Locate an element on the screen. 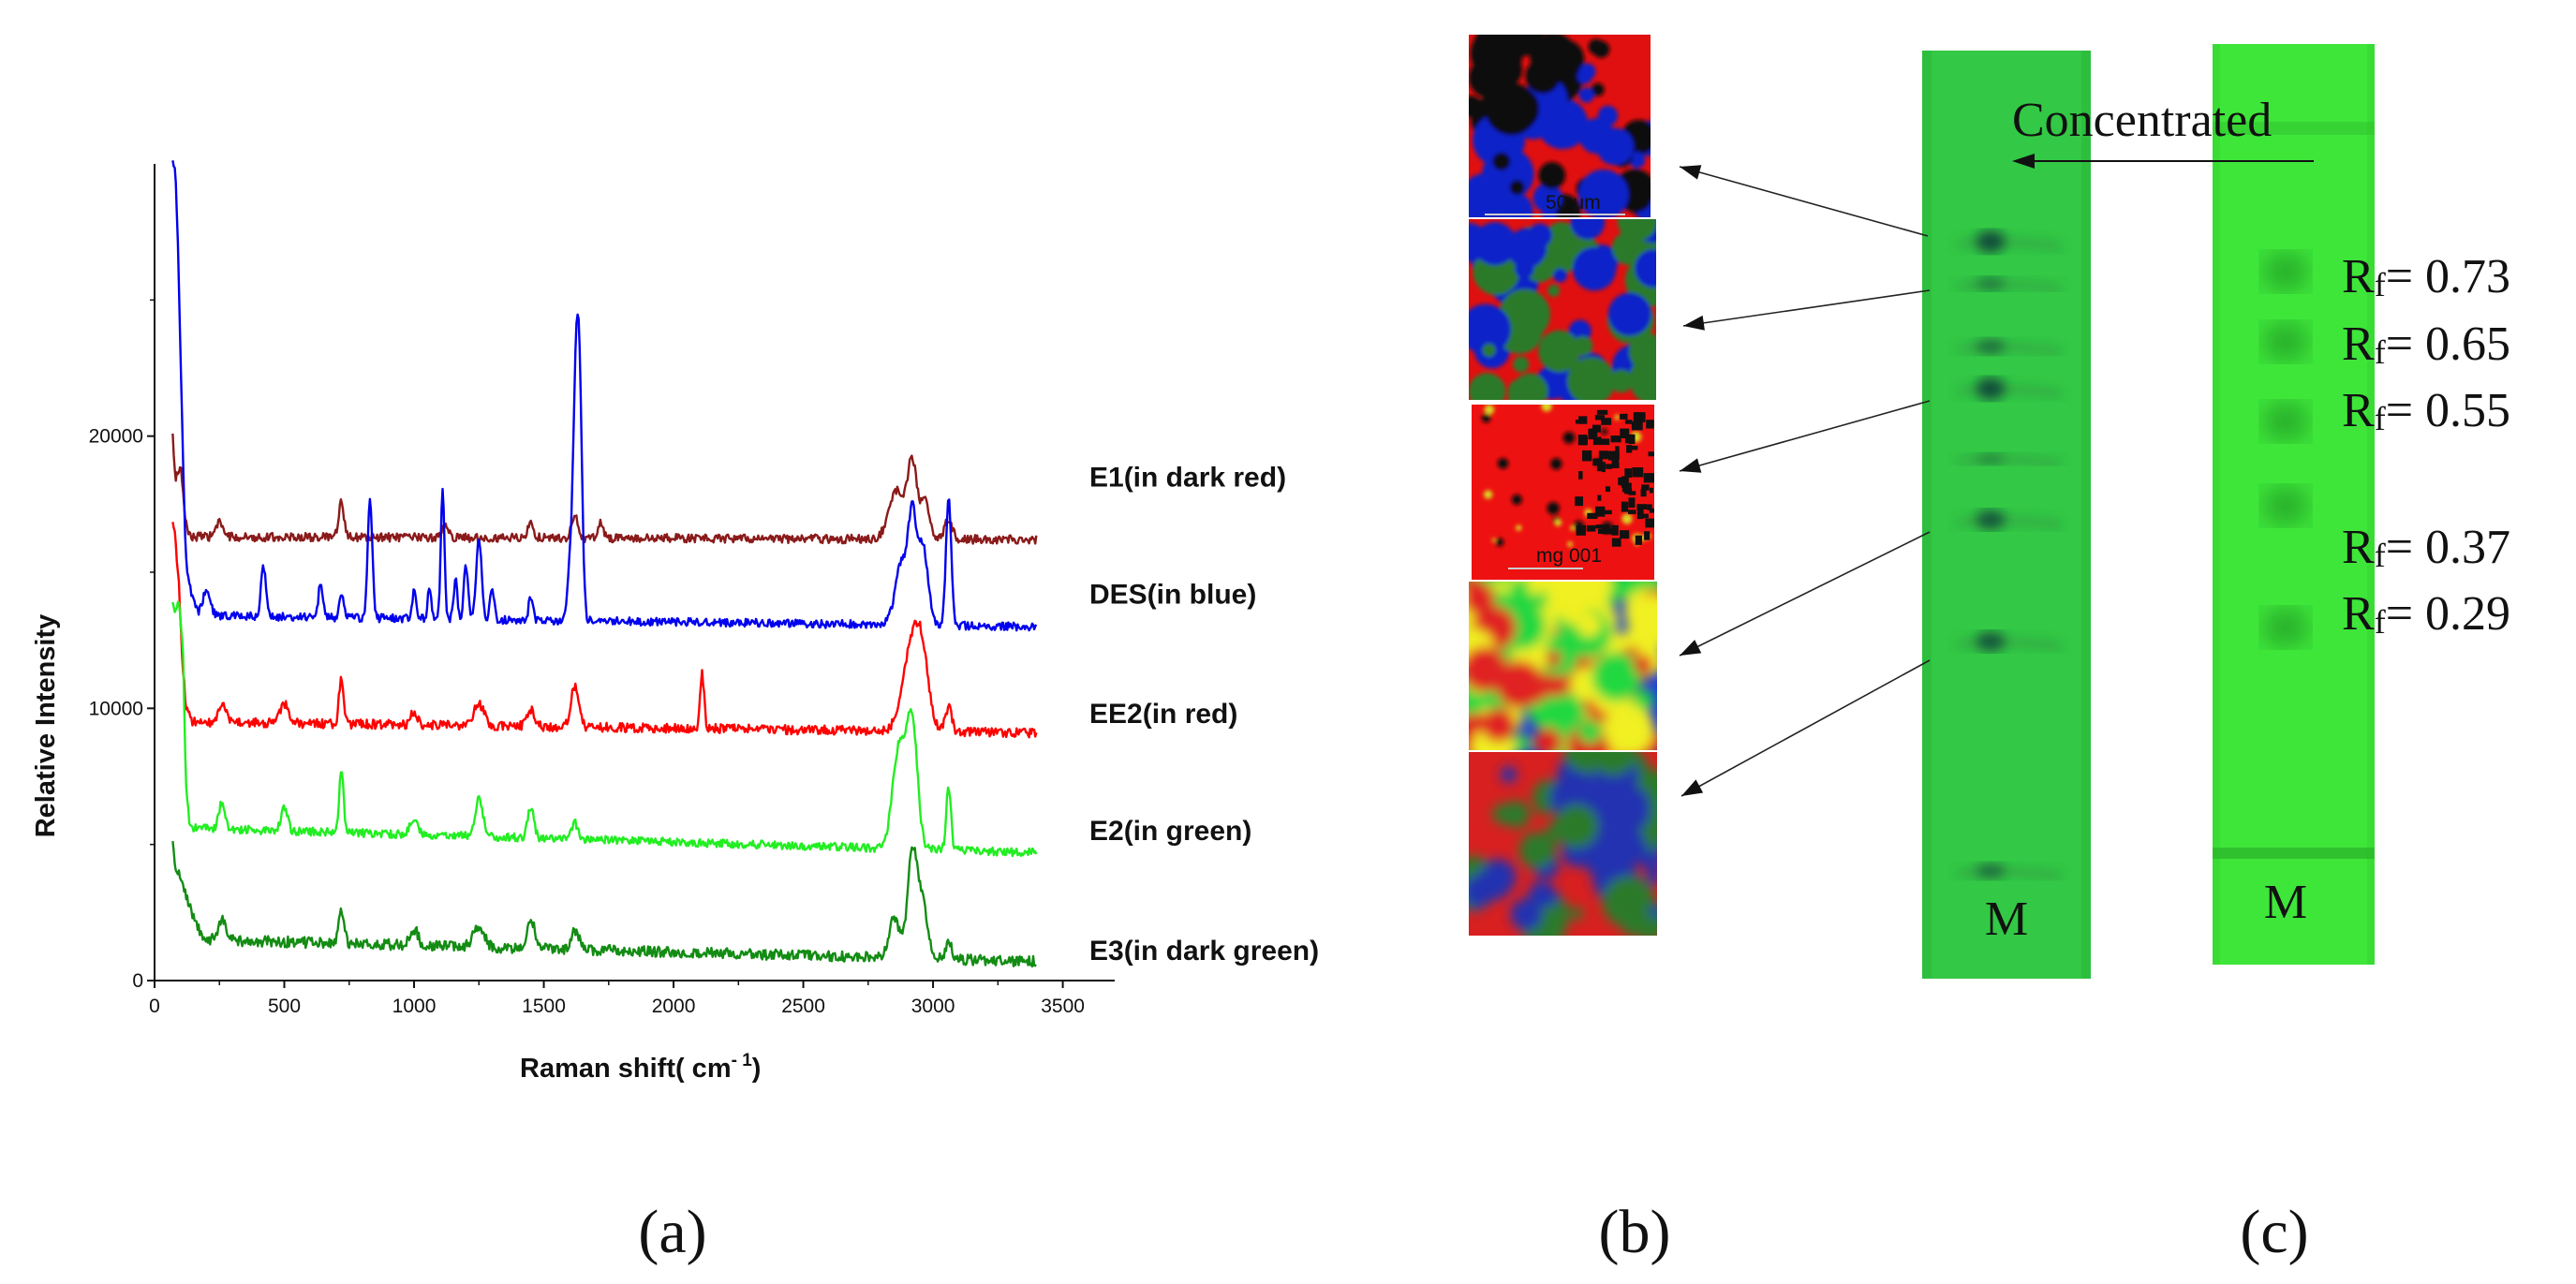  y-tick-label: 20000 is located at coordinates (116, 437).